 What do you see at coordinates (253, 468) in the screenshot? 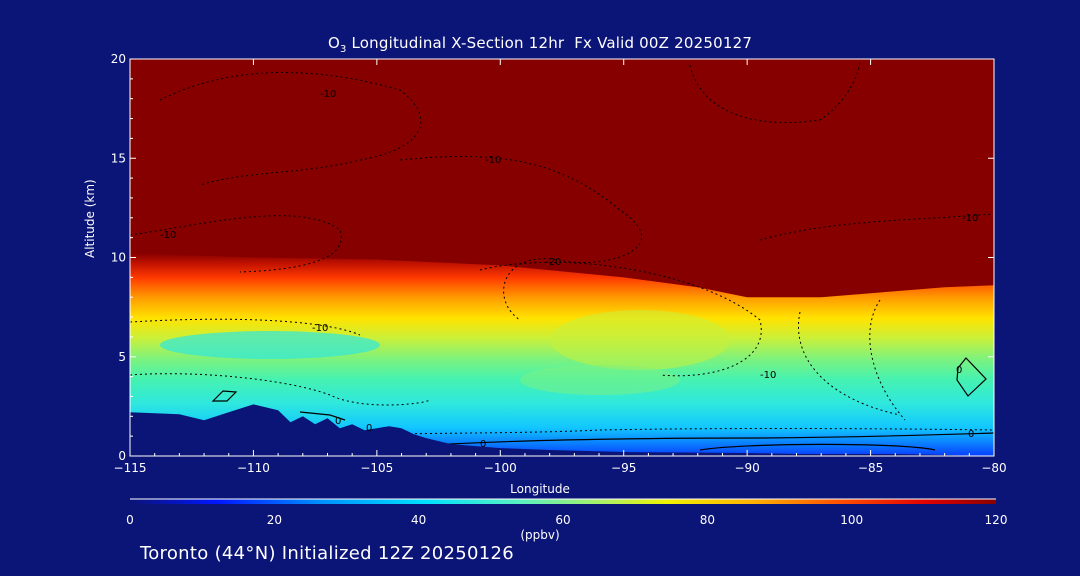
I see `x-tick-label: −110` at bounding box center [253, 468].